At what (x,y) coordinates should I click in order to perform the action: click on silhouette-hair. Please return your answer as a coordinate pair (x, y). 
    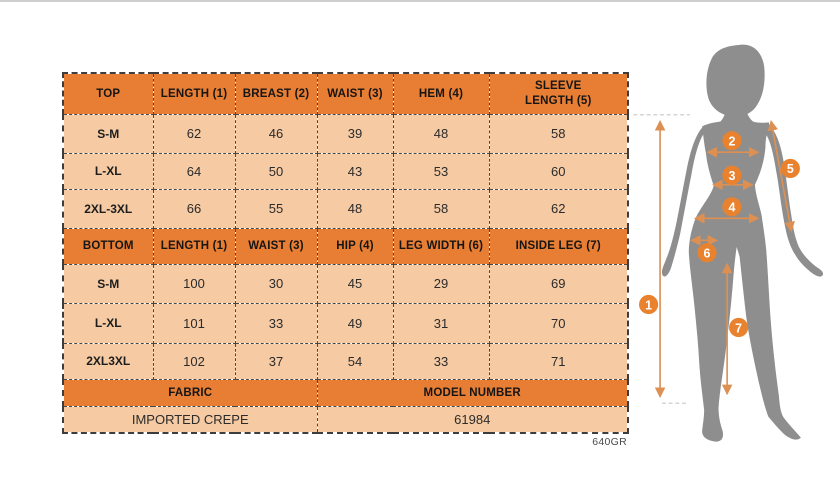
    Looking at the image, I should click on (735, 80).